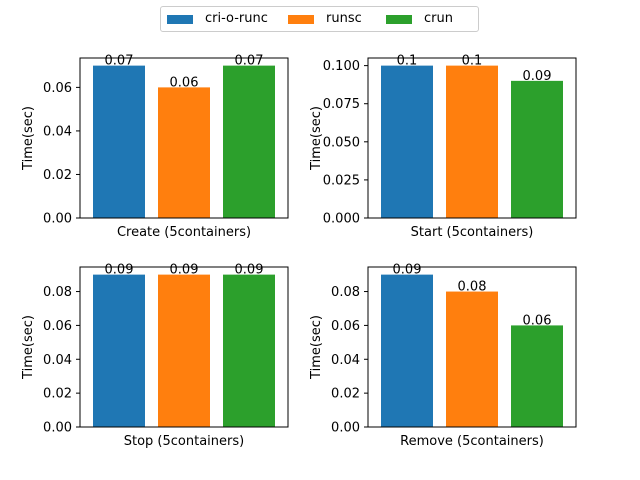 The height and width of the screenshot is (480, 640). What do you see at coordinates (341, 180) in the screenshot?
I see `y-tick-label: 0.025` at bounding box center [341, 180].